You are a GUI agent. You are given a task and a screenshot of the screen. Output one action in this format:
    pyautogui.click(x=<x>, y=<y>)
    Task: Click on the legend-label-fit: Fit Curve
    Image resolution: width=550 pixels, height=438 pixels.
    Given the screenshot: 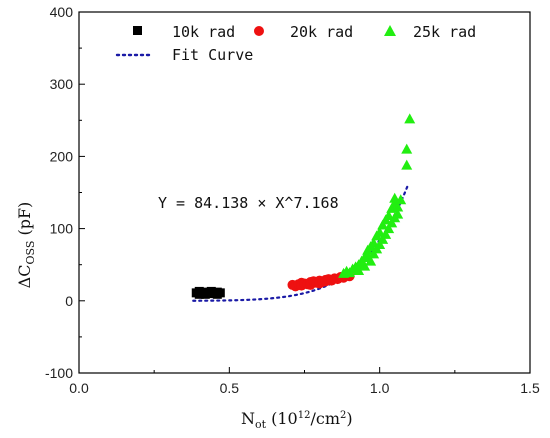 What is the action you would take?
    pyautogui.click(x=212, y=55)
    